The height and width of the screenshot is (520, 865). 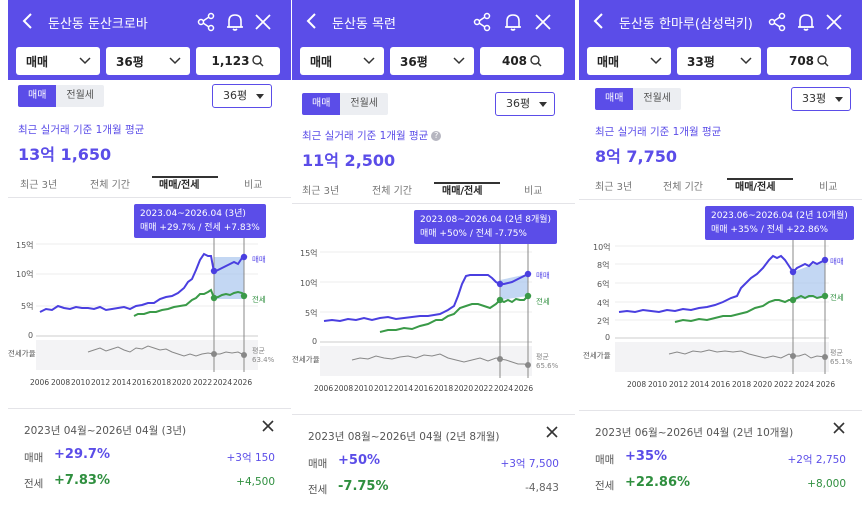 What do you see at coordinates (801, 61) in the screenshot?
I see `transaction-count: 708` at bounding box center [801, 61].